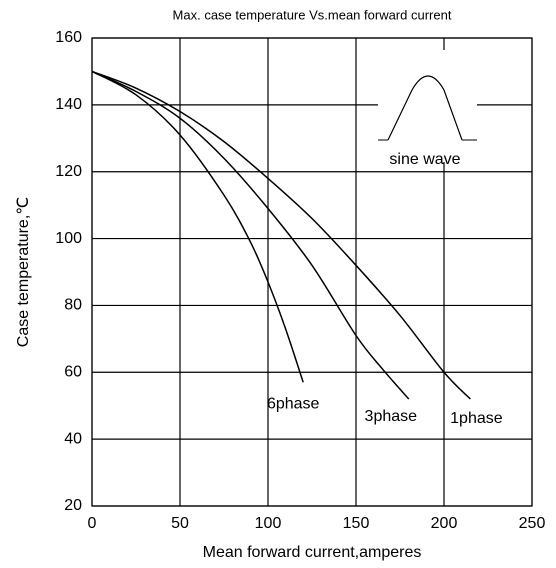 The width and height of the screenshot is (556, 568). What do you see at coordinates (68, 171) in the screenshot?
I see `y-tick-label: 120` at bounding box center [68, 171].